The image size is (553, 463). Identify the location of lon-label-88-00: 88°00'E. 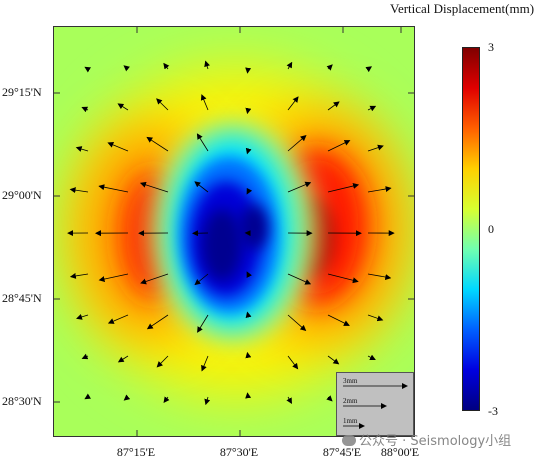
(400, 452).